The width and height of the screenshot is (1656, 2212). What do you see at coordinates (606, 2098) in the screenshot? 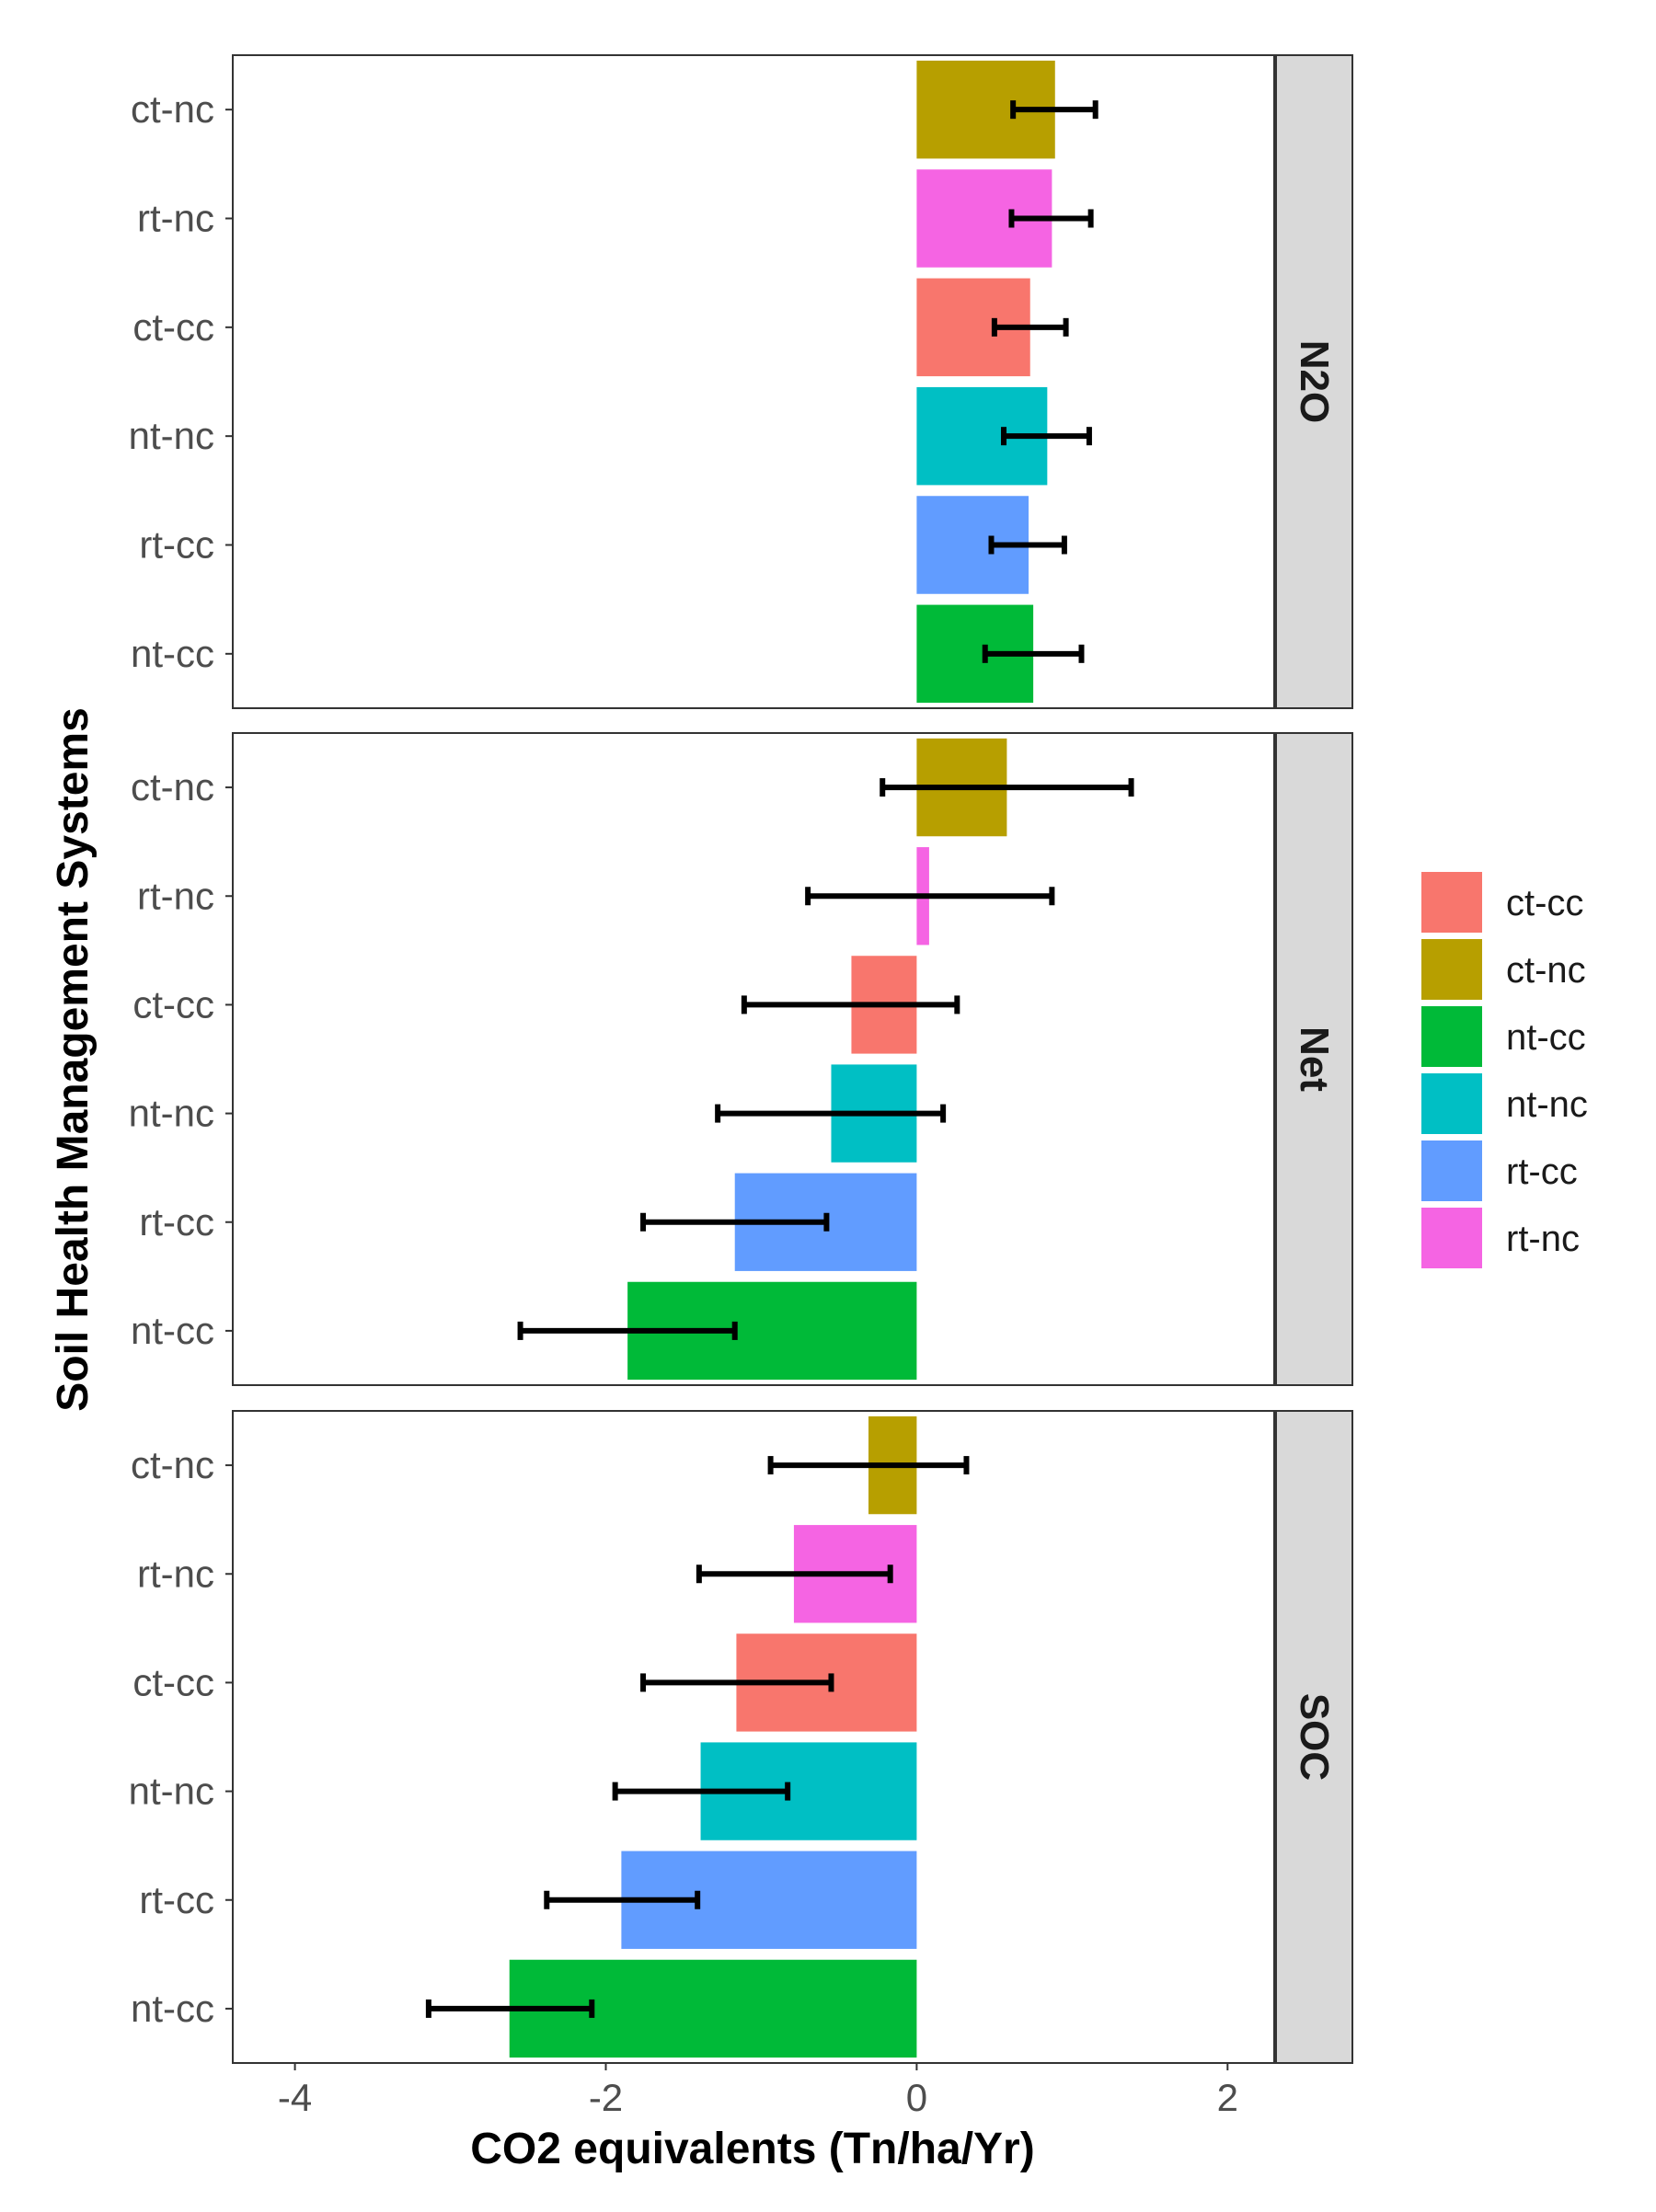
I see `x-tick-label: -2` at bounding box center [606, 2098].